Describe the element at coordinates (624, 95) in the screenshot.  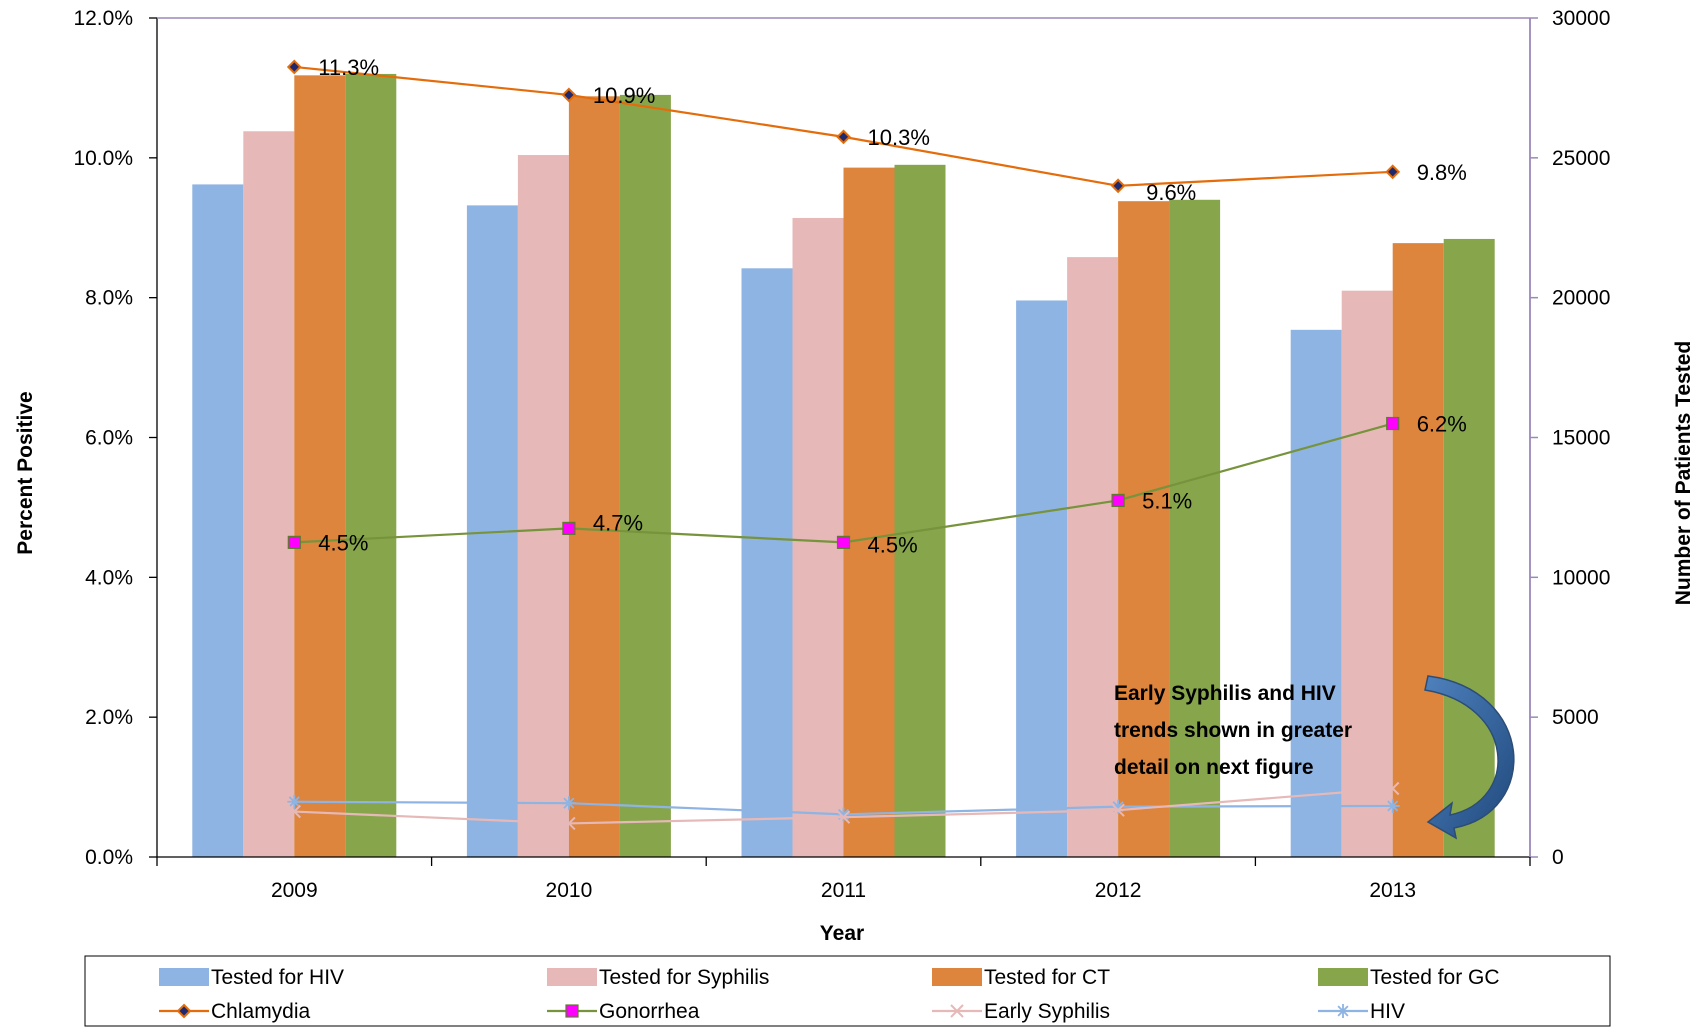
I see `data-label: 10.9%` at that location.